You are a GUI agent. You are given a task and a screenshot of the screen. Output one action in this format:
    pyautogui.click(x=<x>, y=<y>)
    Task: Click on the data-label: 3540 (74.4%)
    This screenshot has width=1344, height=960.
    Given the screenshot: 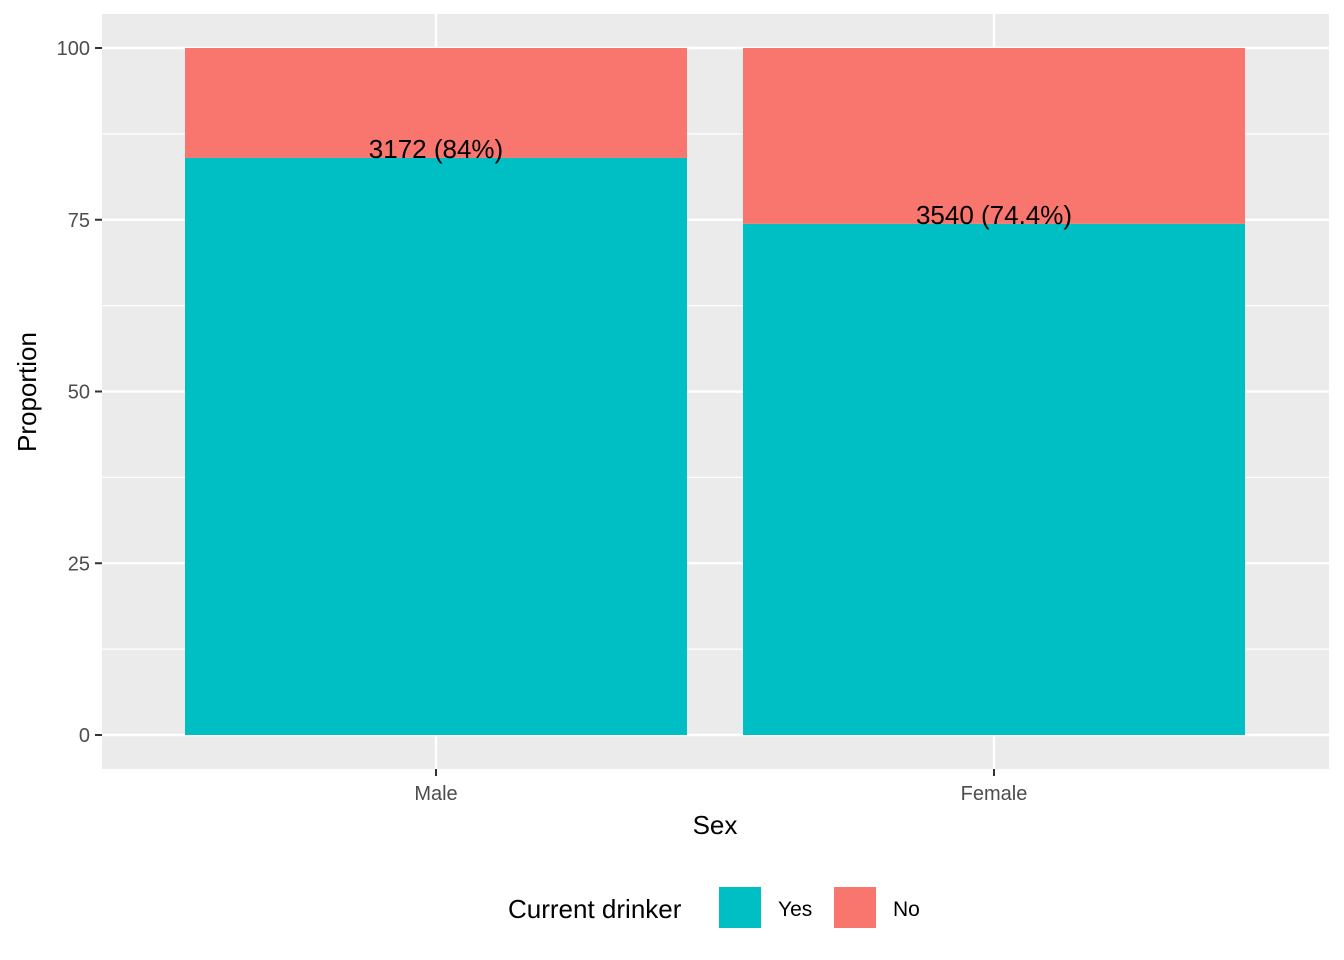 What is the action you would take?
    pyautogui.click(x=994, y=215)
    